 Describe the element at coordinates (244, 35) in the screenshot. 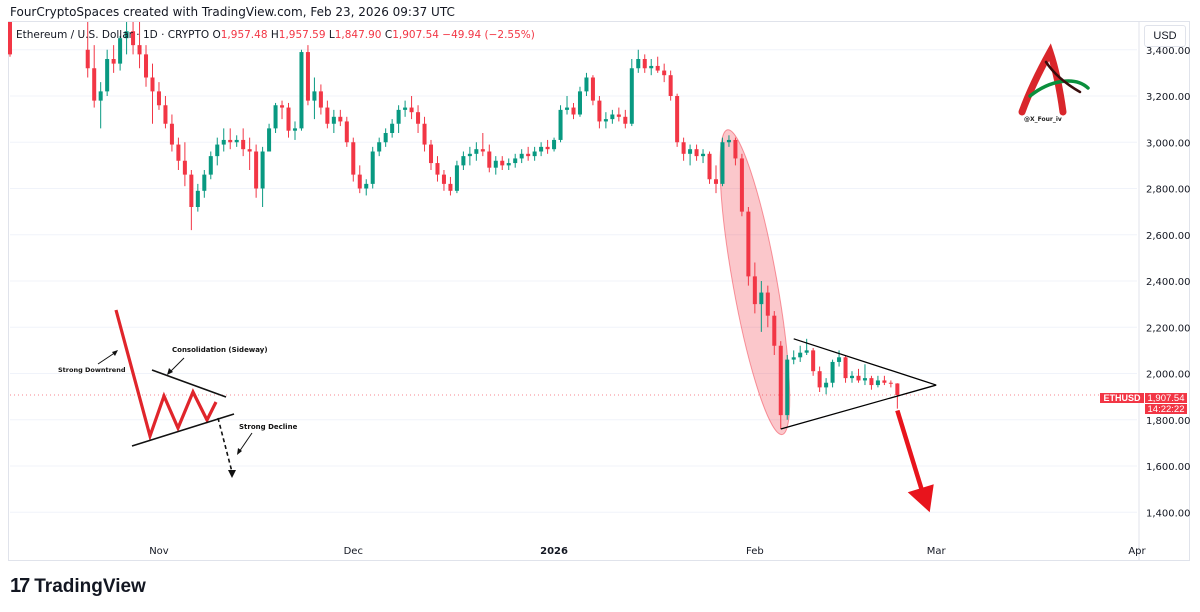

I see `legend-open-value: 1,957.48` at that location.